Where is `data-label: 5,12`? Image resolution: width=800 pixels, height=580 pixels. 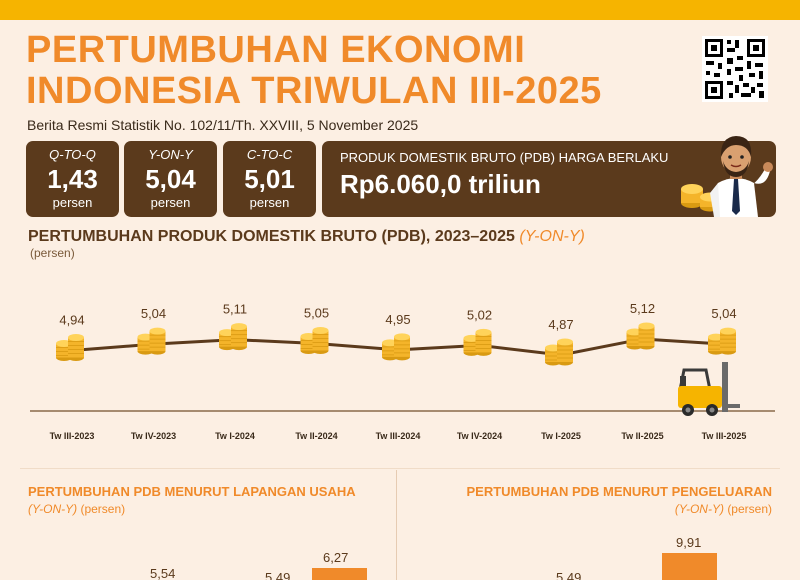
data-label: 5,12 is located at coordinates (642, 308).